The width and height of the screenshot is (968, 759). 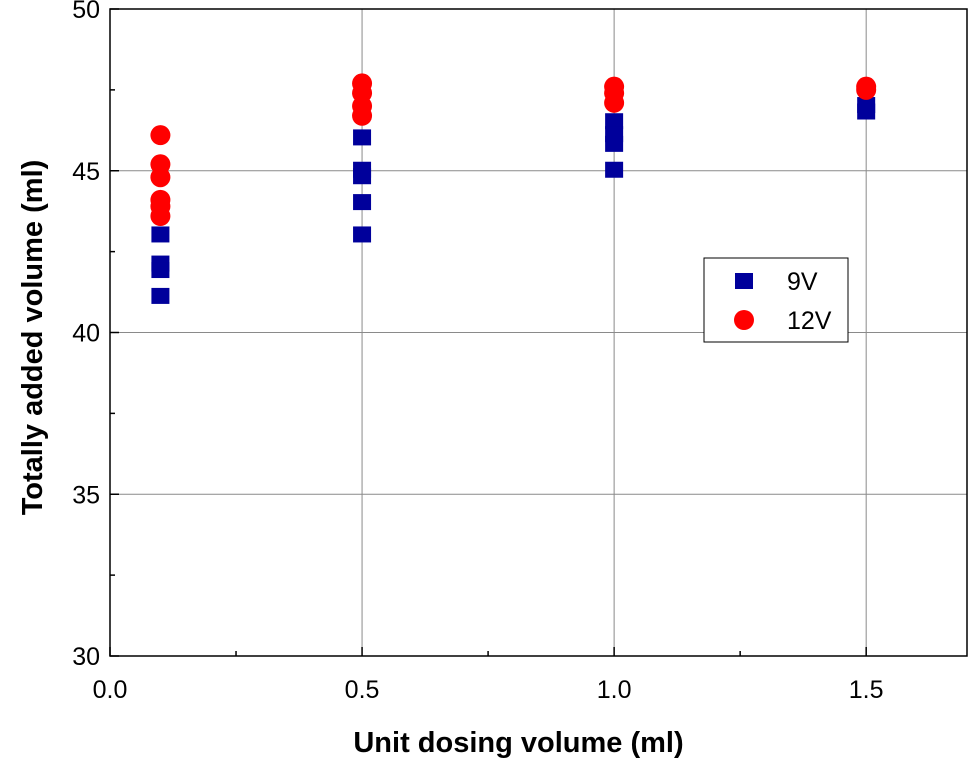 What do you see at coordinates (614, 690) in the screenshot?
I see `x-tick-label: 1.0` at bounding box center [614, 690].